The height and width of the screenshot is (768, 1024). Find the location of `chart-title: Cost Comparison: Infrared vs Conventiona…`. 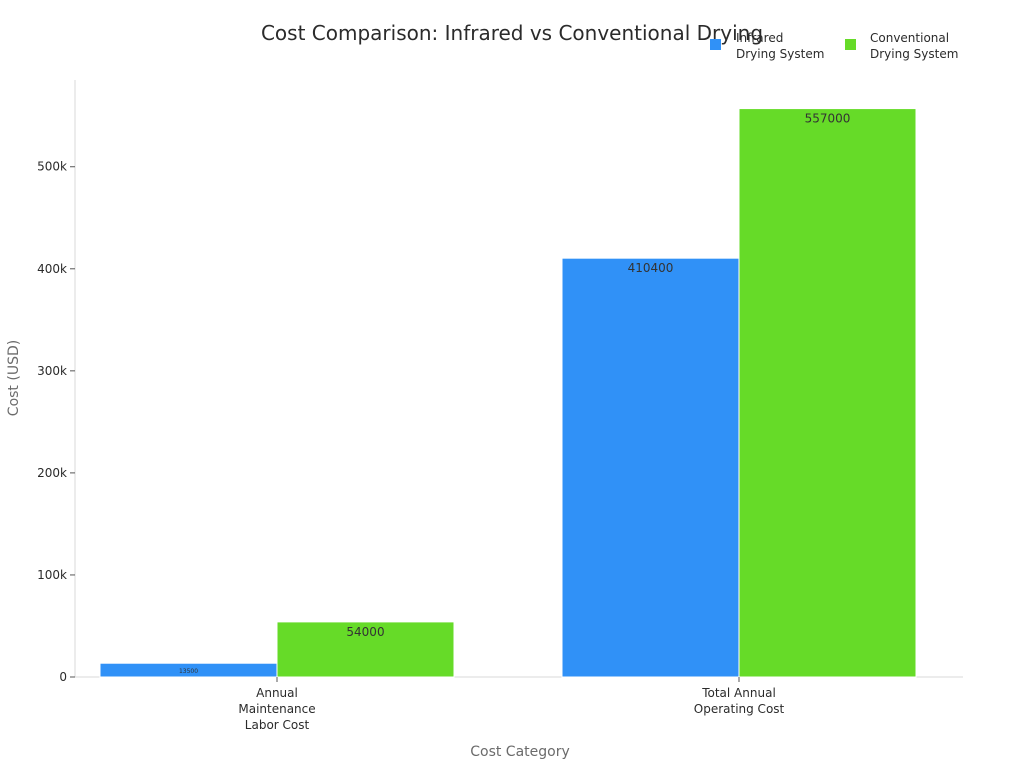

chart-title: Cost Comparison: Infrared vs Conventiona… is located at coordinates (512, 33).